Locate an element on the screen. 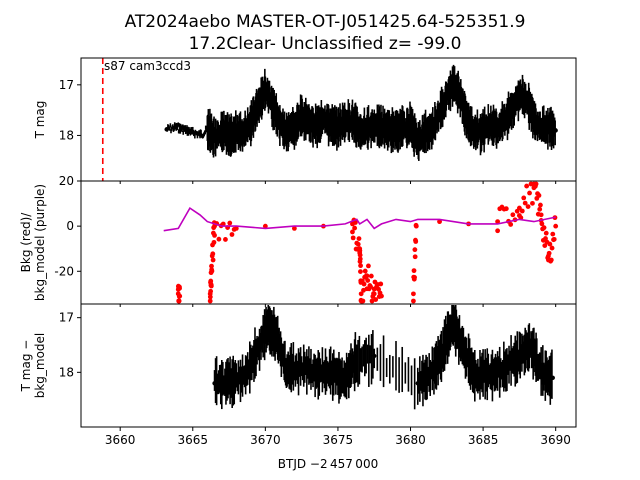  chart-title-line1: AT2024aebo MASTER-OT-J051425.64-525351.9 is located at coordinates (325, 22).